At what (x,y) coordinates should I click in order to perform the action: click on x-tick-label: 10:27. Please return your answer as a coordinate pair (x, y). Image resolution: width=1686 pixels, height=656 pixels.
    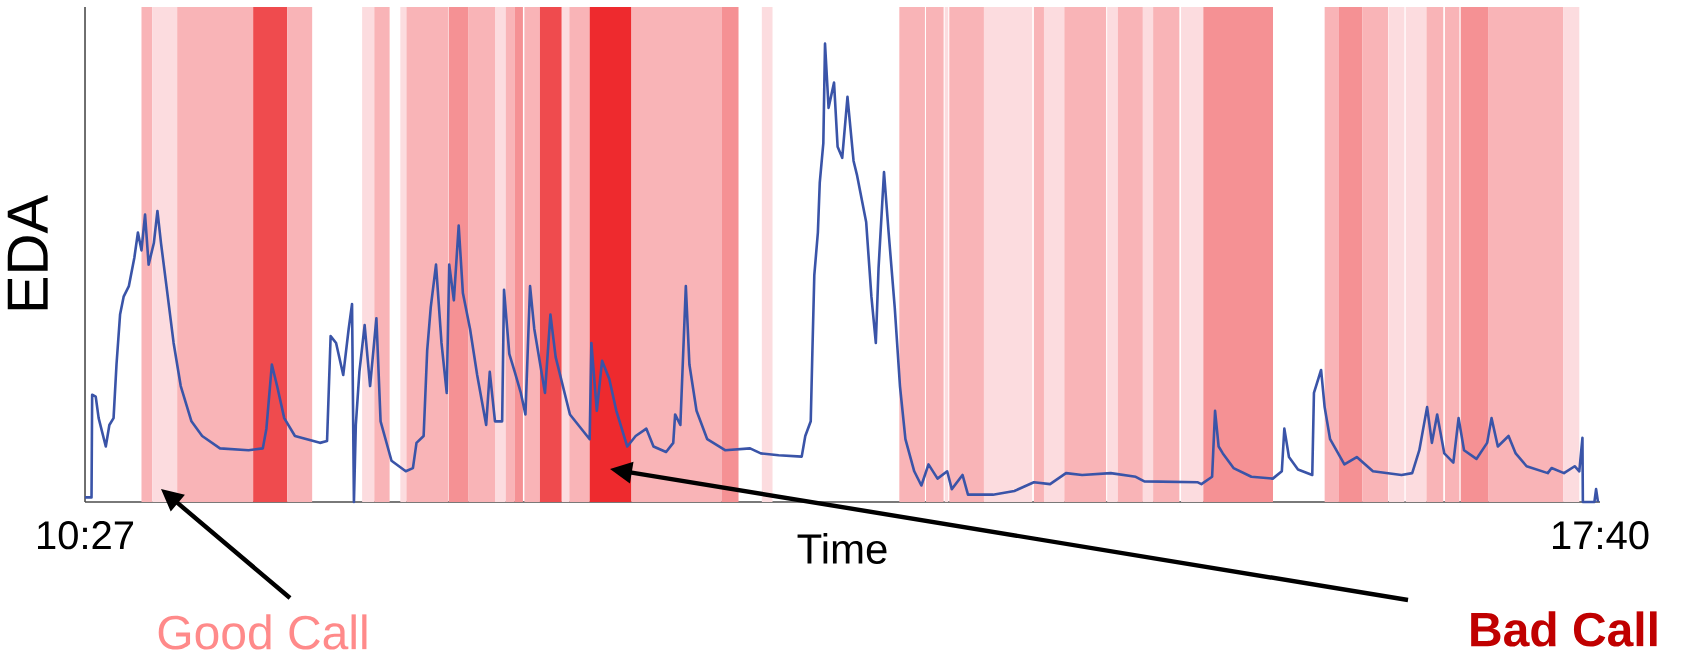
    Looking at the image, I should click on (86, 535).